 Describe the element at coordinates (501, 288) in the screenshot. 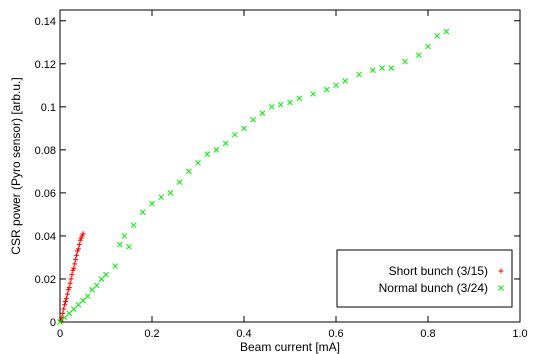

I see `legend-marker-normal-bunch` at that location.